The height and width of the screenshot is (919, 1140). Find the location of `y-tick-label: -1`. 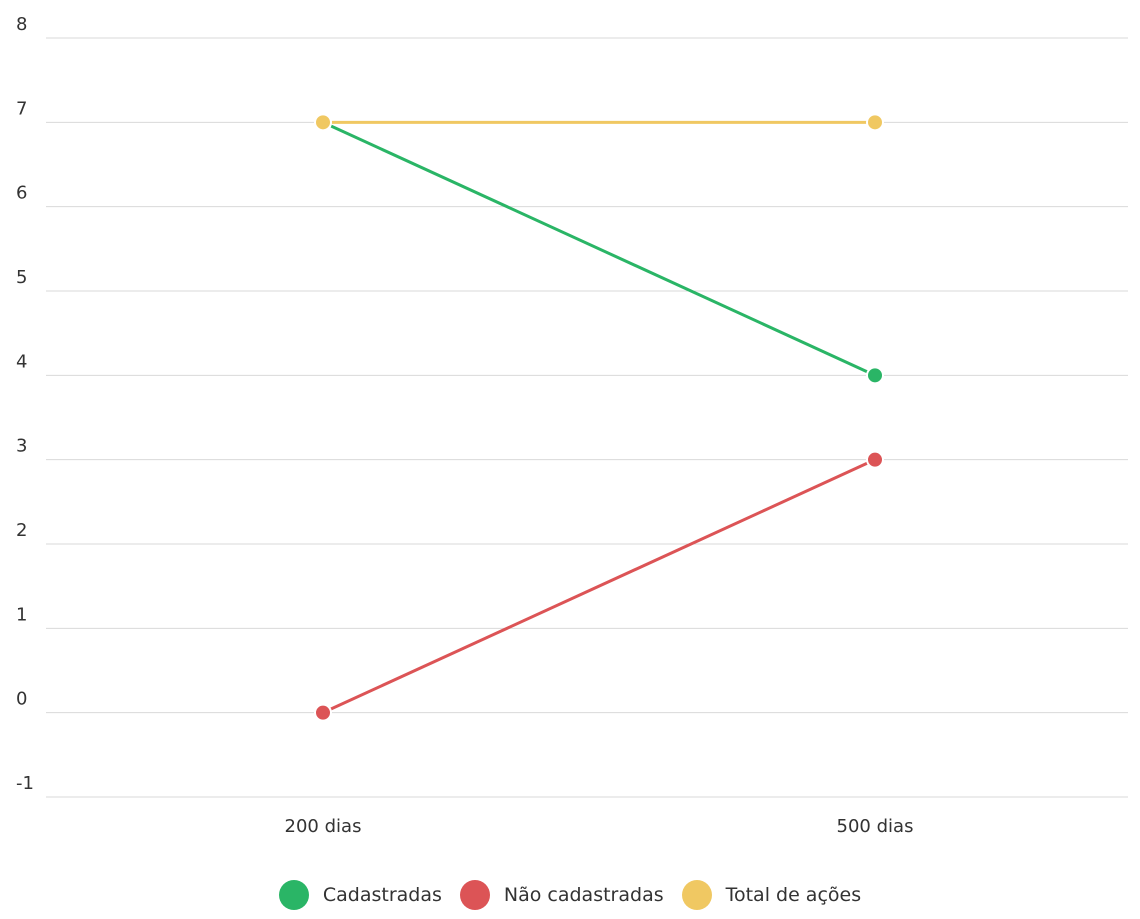

y-tick-label: -1 is located at coordinates (25, 783).